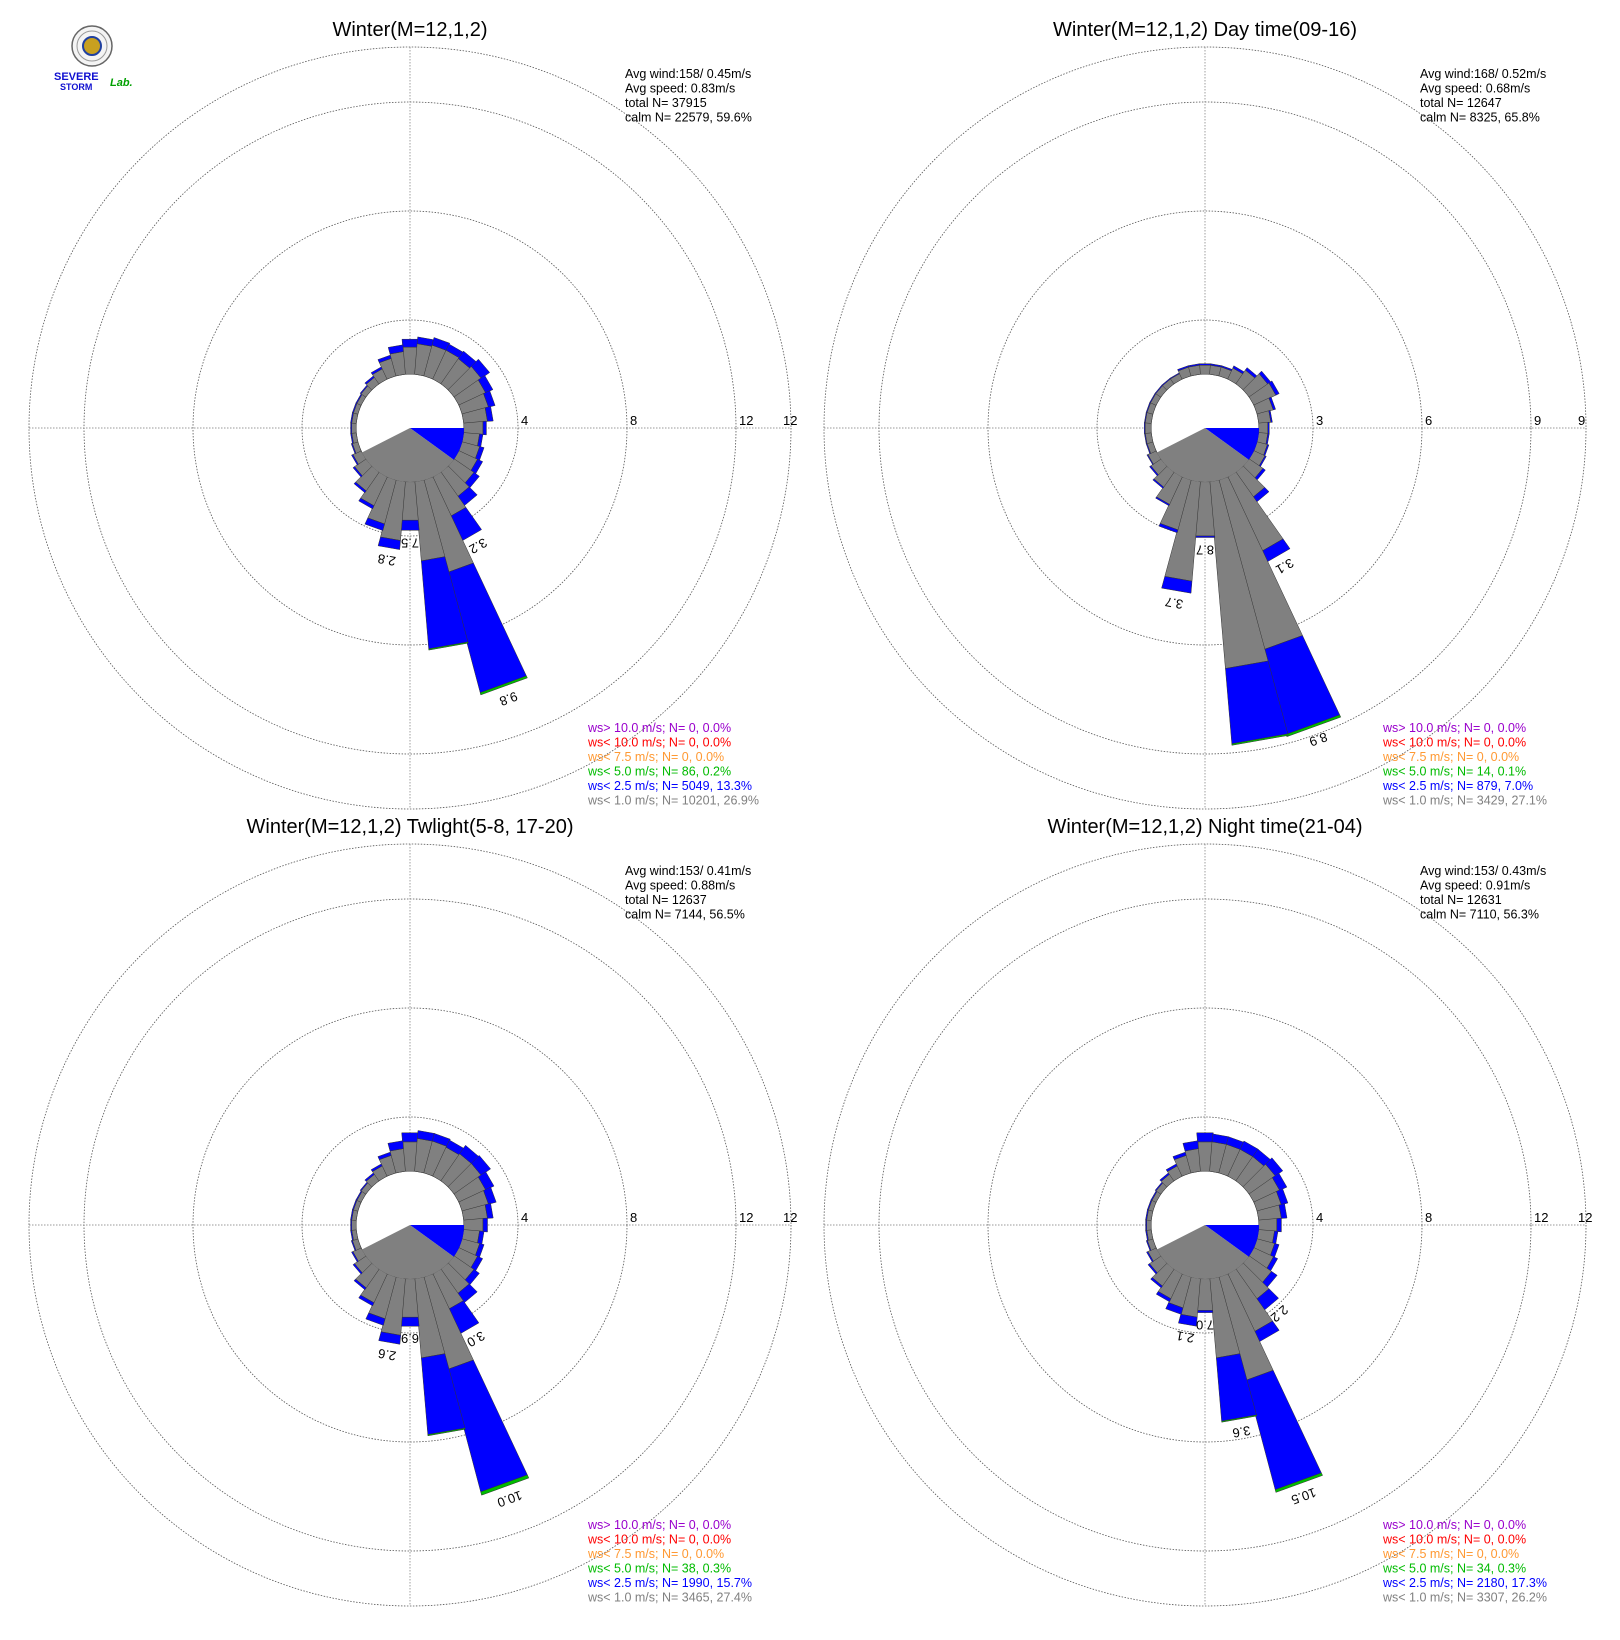 The height and width of the screenshot is (1640, 1620). What do you see at coordinates (688, 118) in the screenshot?
I see `stats-line: calm N= 22579, 59.6%` at bounding box center [688, 118].